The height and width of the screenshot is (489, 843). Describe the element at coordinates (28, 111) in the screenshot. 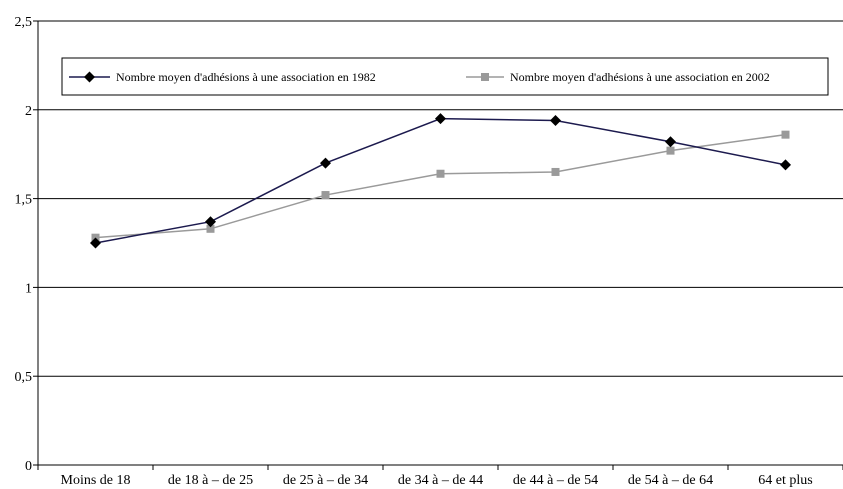

I see `y-tick-label: 2` at that location.